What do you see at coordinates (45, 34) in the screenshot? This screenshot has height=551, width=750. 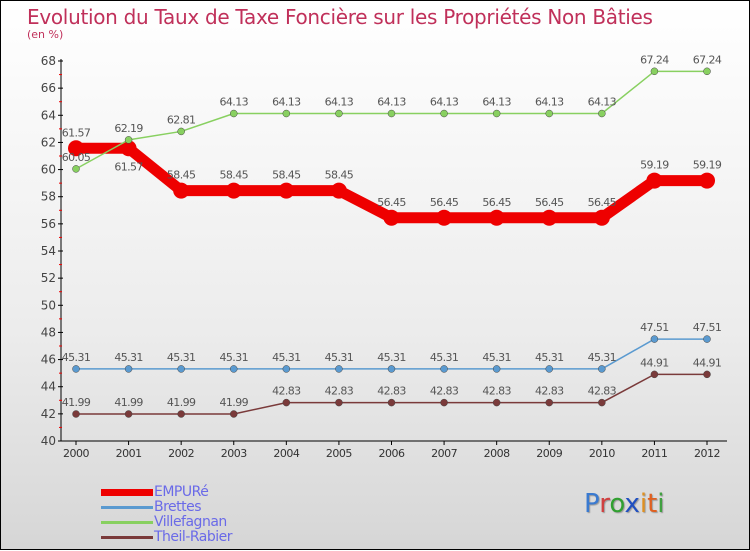 I see `chart-subtitle: (en %)` at bounding box center [45, 34].